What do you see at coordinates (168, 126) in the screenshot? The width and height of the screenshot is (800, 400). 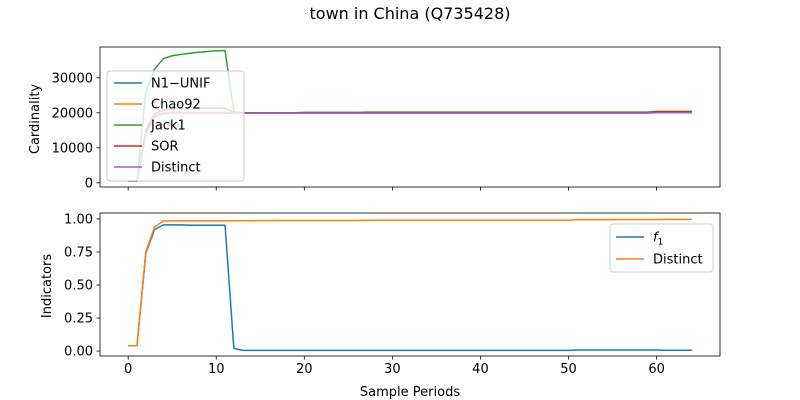 I see `top-legend-label: Jack1` at bounding box center [168, 126].